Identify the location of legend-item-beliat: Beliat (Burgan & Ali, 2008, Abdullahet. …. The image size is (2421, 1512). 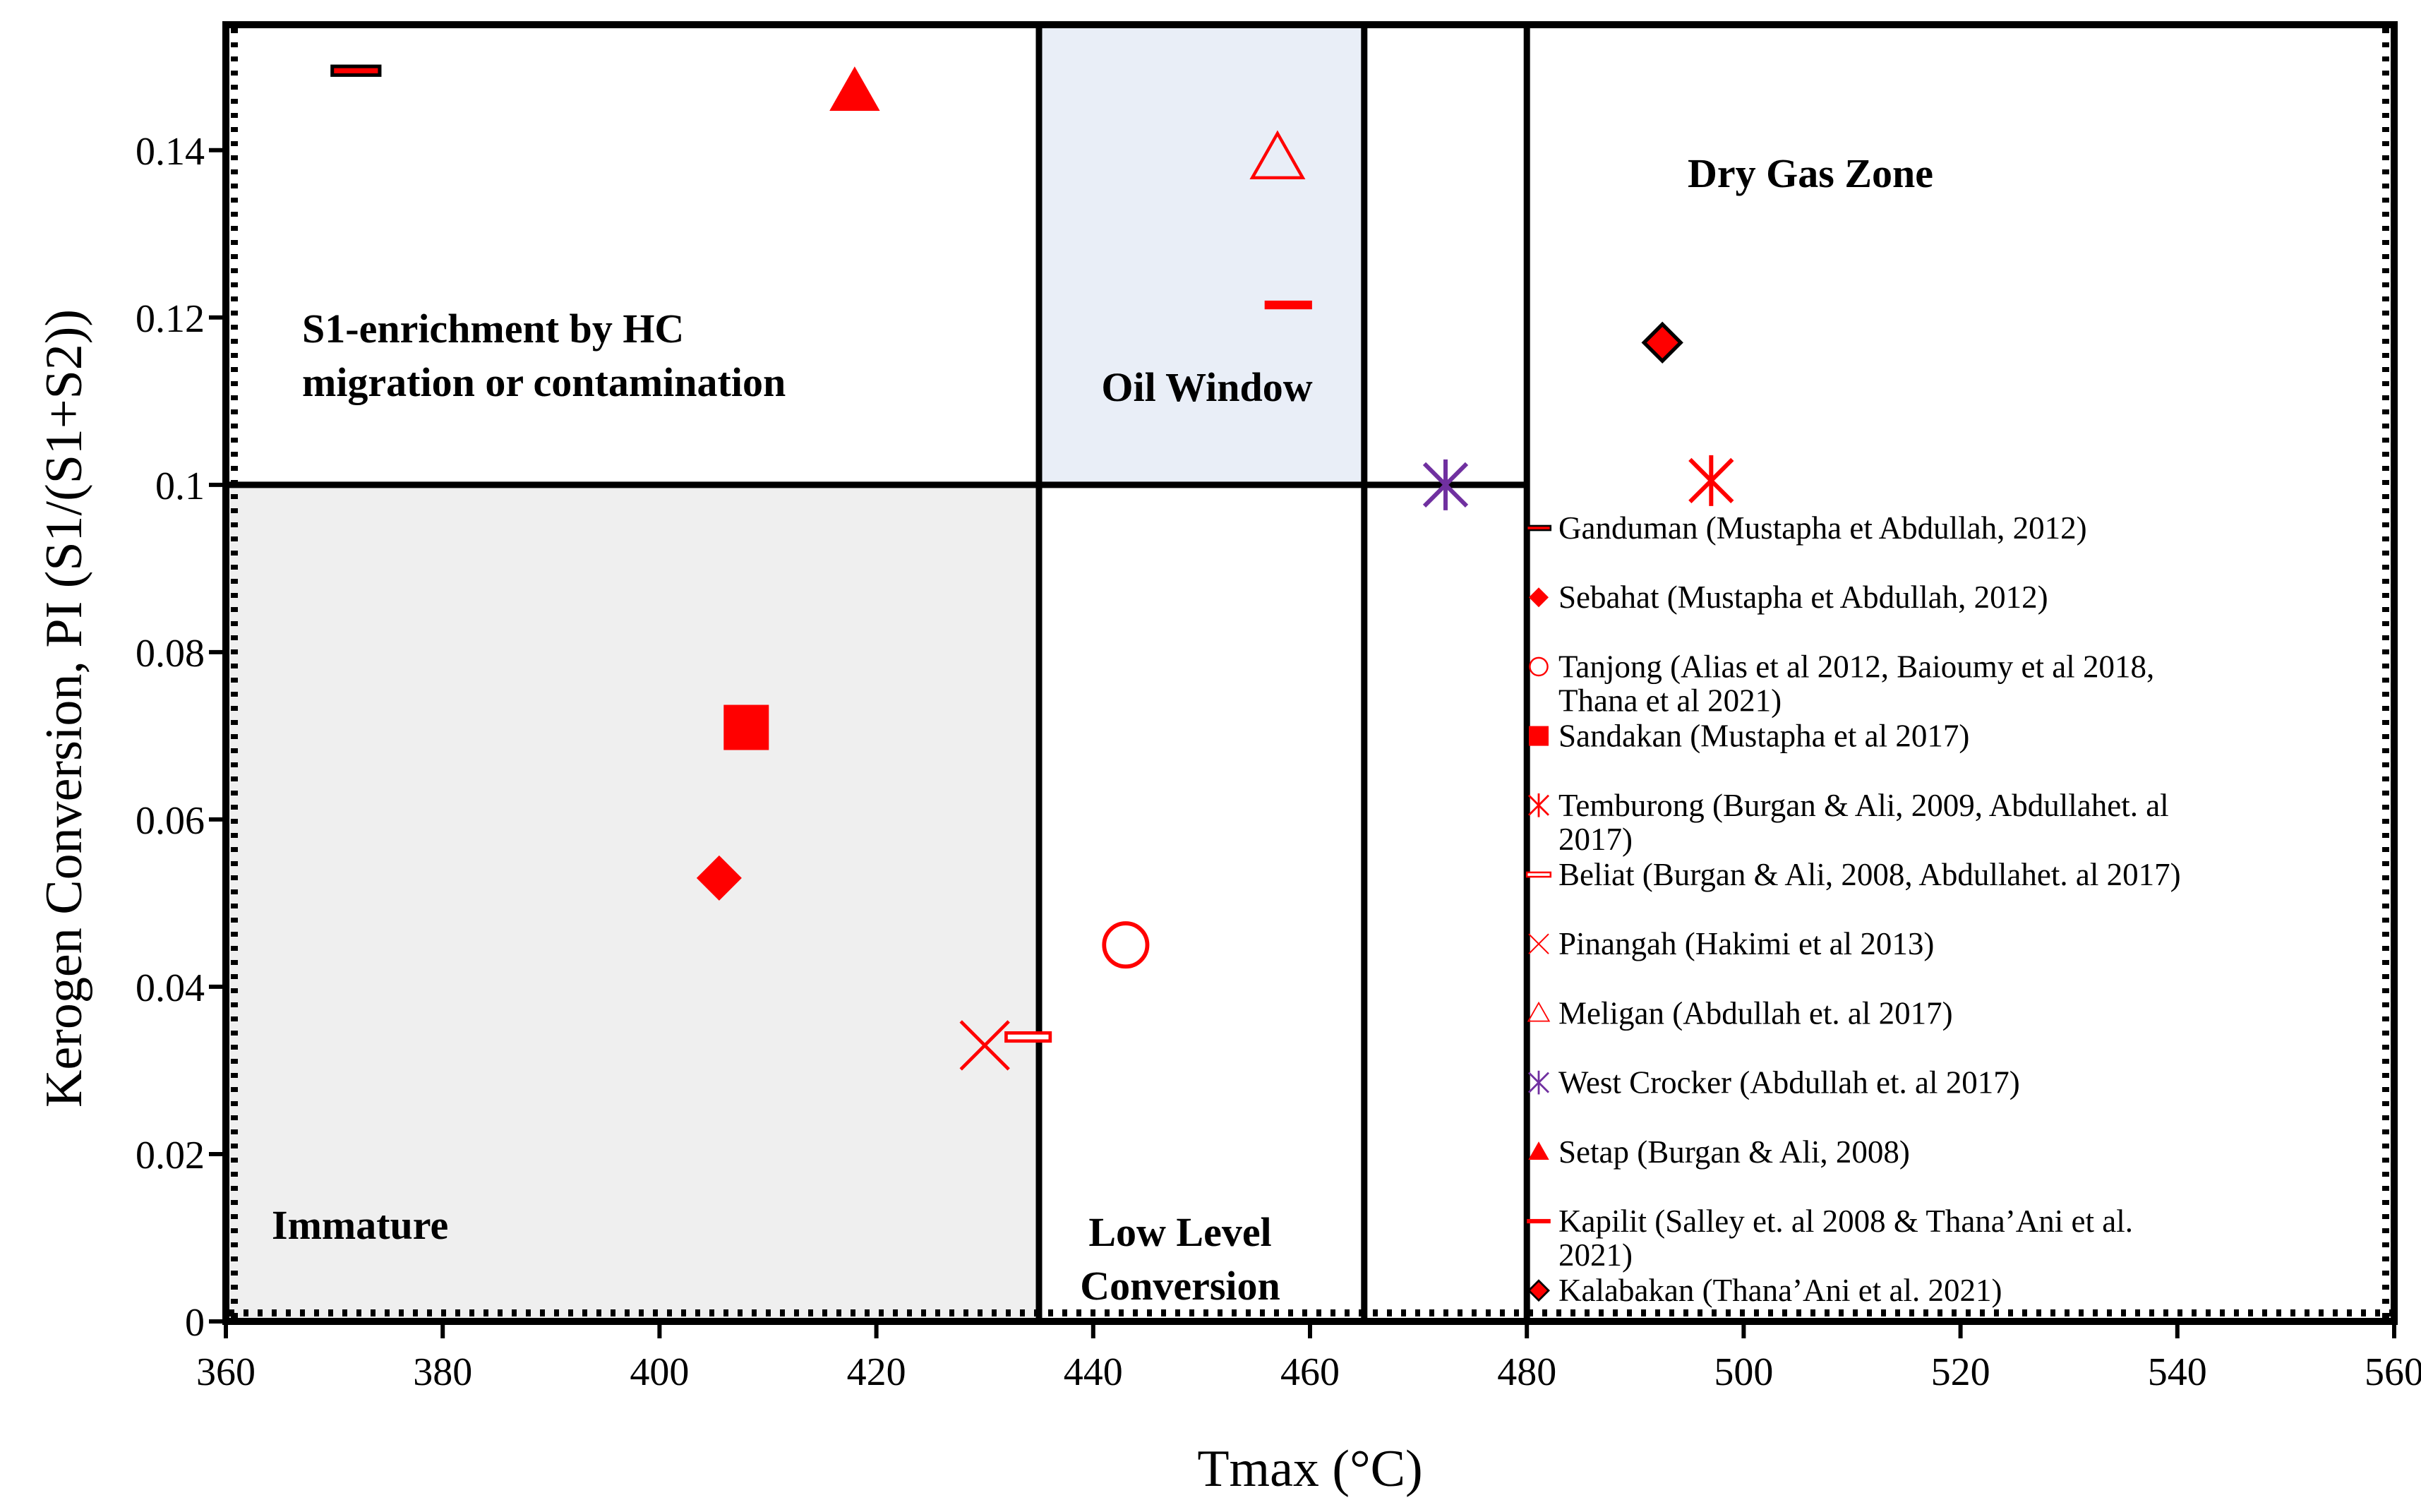
(1853, 874).